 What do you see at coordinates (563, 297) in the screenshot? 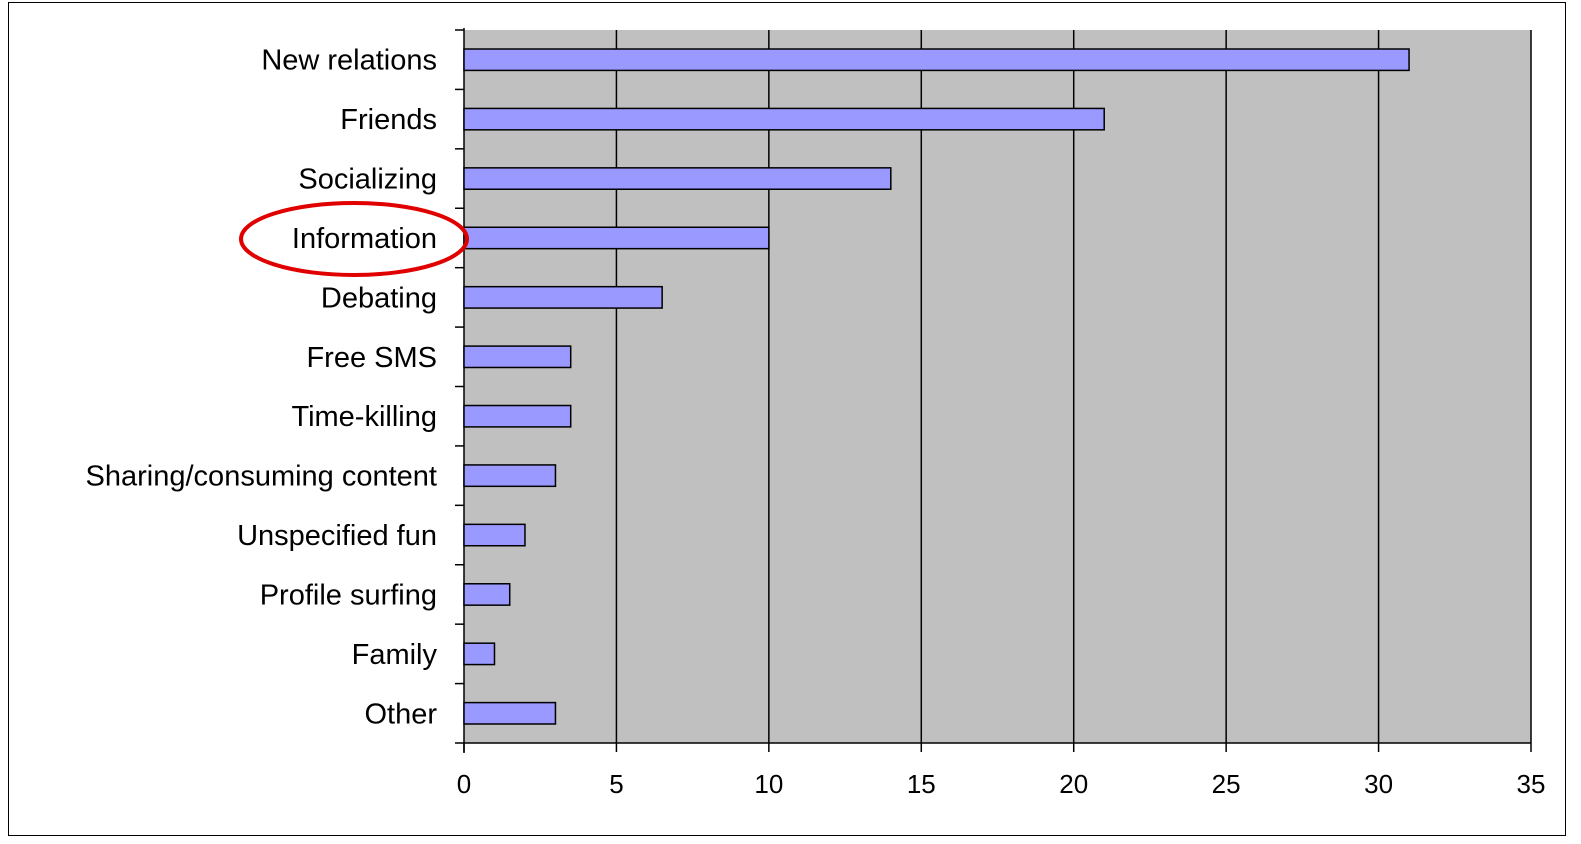
I see `bar-debating` at bounding box center [563, 297].